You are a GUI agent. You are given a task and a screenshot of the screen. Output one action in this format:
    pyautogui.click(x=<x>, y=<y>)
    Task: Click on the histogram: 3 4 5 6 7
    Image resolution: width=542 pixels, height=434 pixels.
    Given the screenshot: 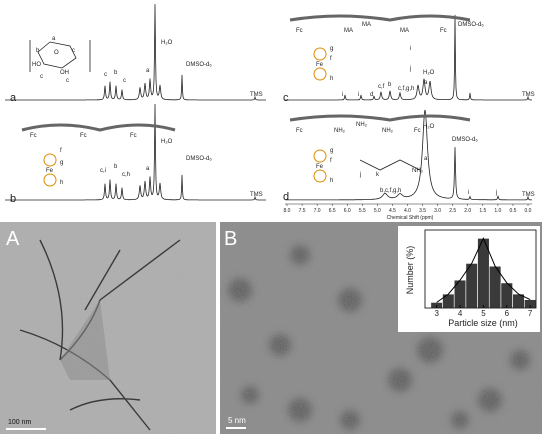 What is the action you would take?
    pyautogui.click(x=480, y=273)
    